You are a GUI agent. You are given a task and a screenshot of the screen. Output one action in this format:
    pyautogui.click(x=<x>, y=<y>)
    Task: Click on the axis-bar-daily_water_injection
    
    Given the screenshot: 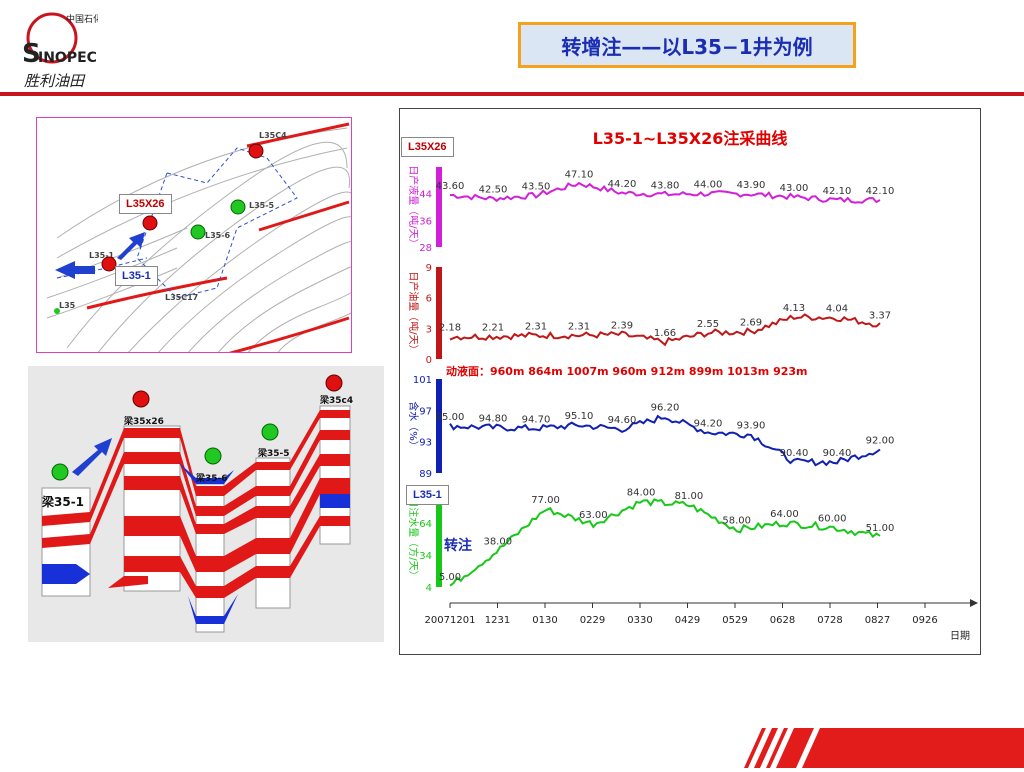 What is the action you would take?
    pyautogui.click(x=439, y=539)
    